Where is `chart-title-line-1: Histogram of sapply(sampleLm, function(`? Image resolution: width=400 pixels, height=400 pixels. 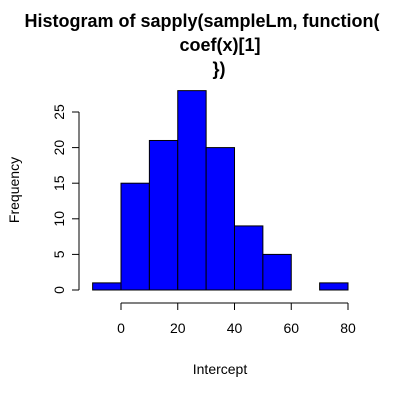
chart-title-line-1: Histogram of sapply(sampleLm, function( is located at coordinates (201, 21).